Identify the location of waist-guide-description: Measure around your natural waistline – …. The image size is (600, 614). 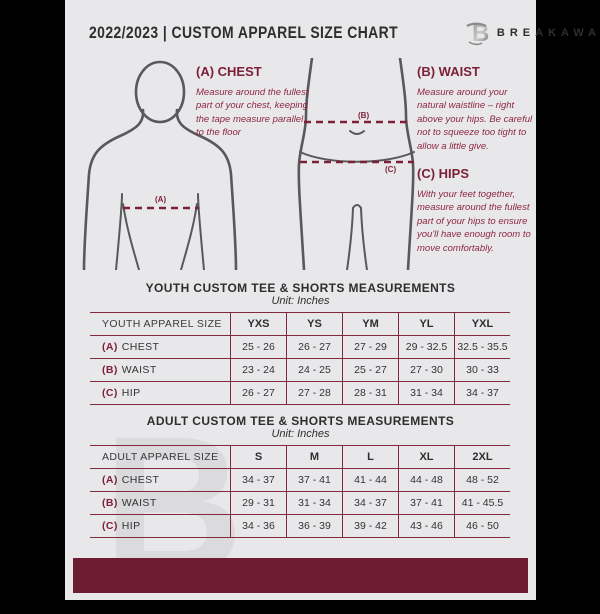
(475, 119).